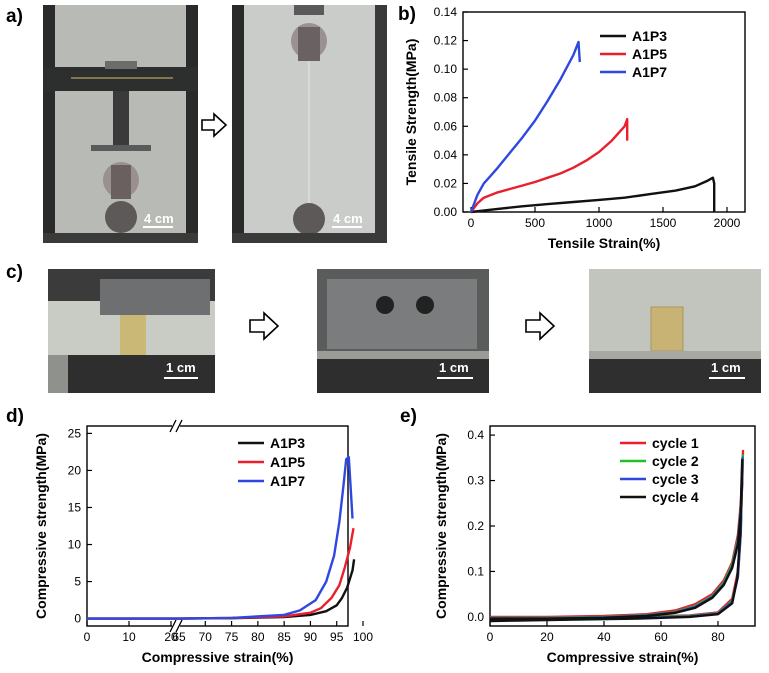  What do you see at coordinates (181, 367) in the screenshot?
I see `scale-label-c1: 1 cm` at bounding box center [181, 367].